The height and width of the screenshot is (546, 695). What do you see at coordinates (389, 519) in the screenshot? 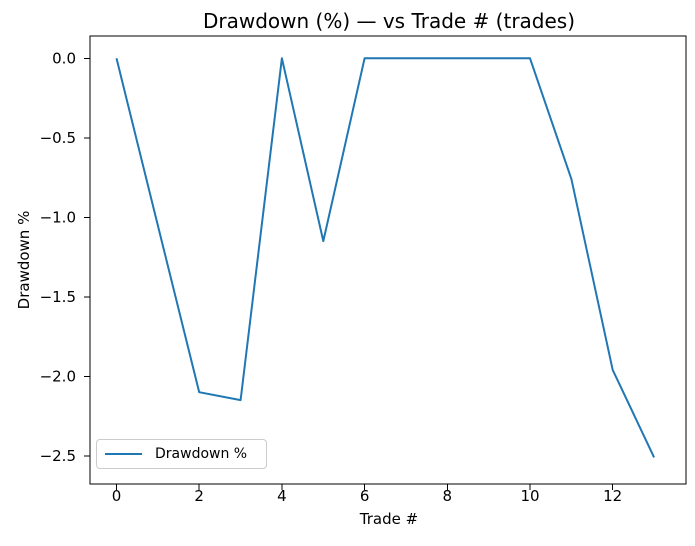
I see `x-axis-label: Trade #` at bounding box center [389, 519].